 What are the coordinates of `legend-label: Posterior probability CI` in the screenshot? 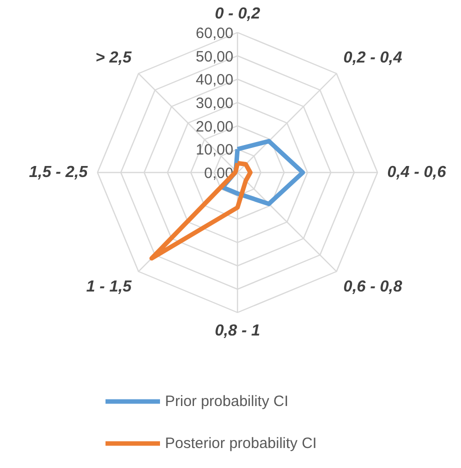 It's located at (241, 443).